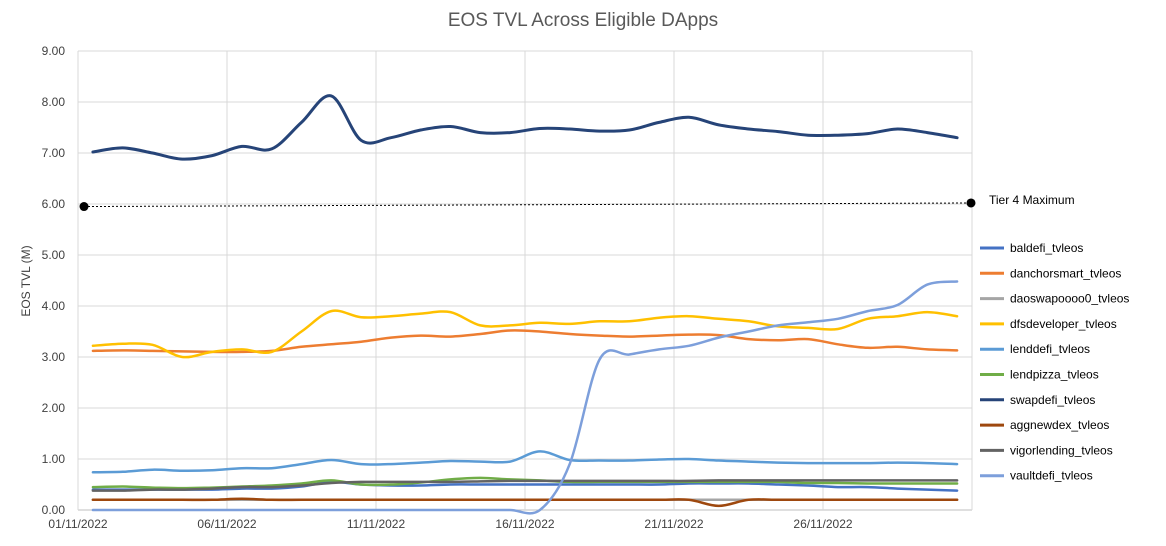  I want to click on y-tick-label: 3.00, so click(54, 357).